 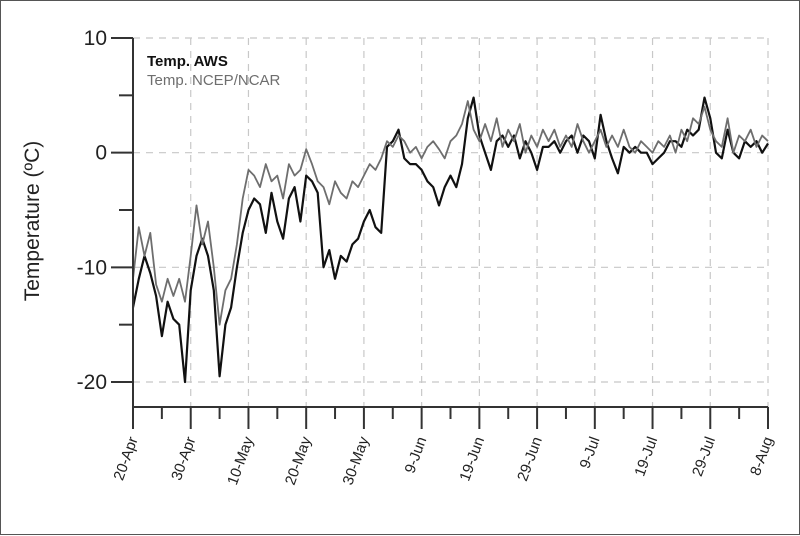 I want to click on y-axis-label: Temperature (ºC), so click(x=32, y=221).